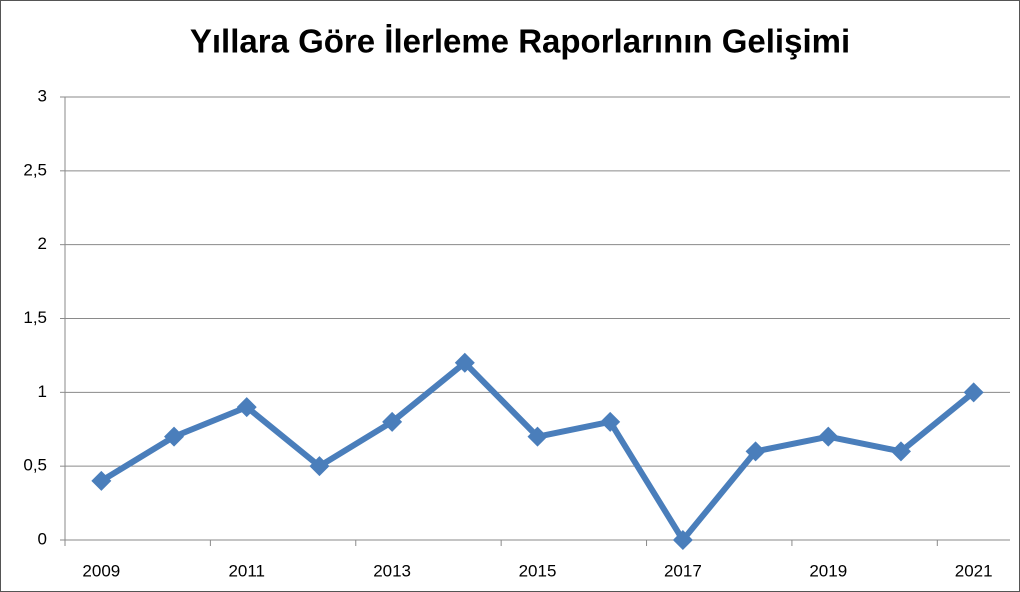  Describe the element at coordinates (538, 570) in the screenshot. I see `x-tick-label: 2015` at that location.